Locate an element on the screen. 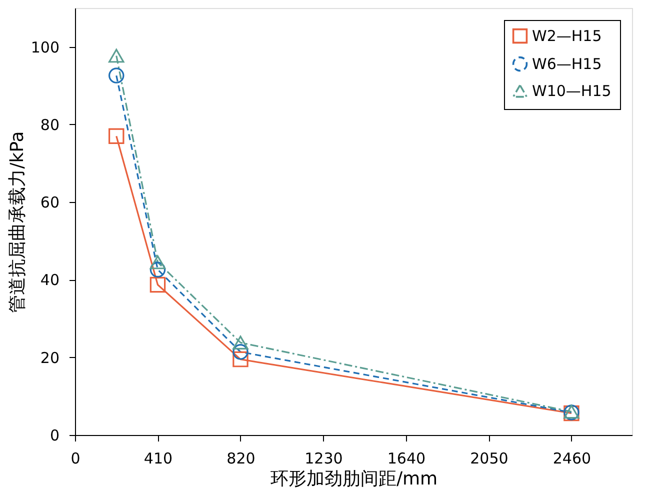 The width and height of the screenshot is (645, 497). x-tick-label: 410 is located at coordinates (158, 459).